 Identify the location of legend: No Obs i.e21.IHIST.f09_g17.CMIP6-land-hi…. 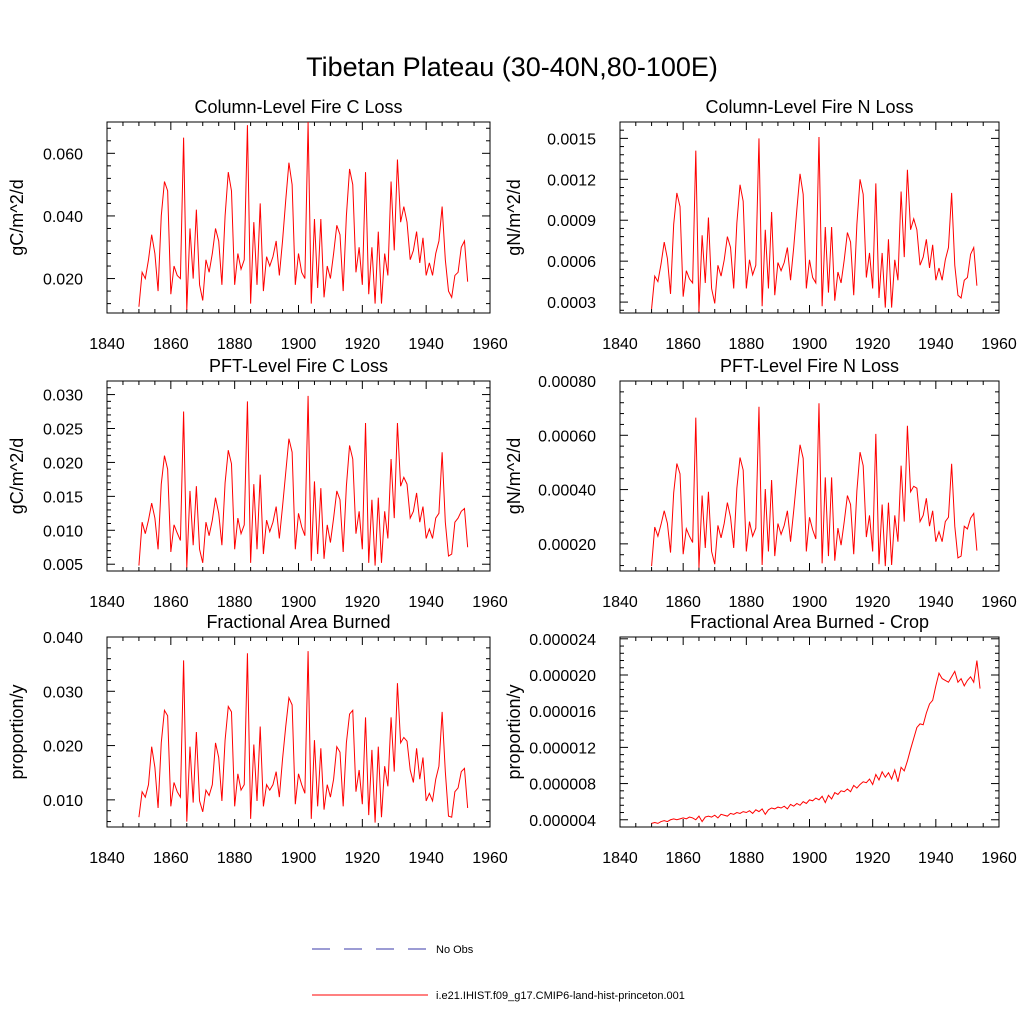
(498, 973).